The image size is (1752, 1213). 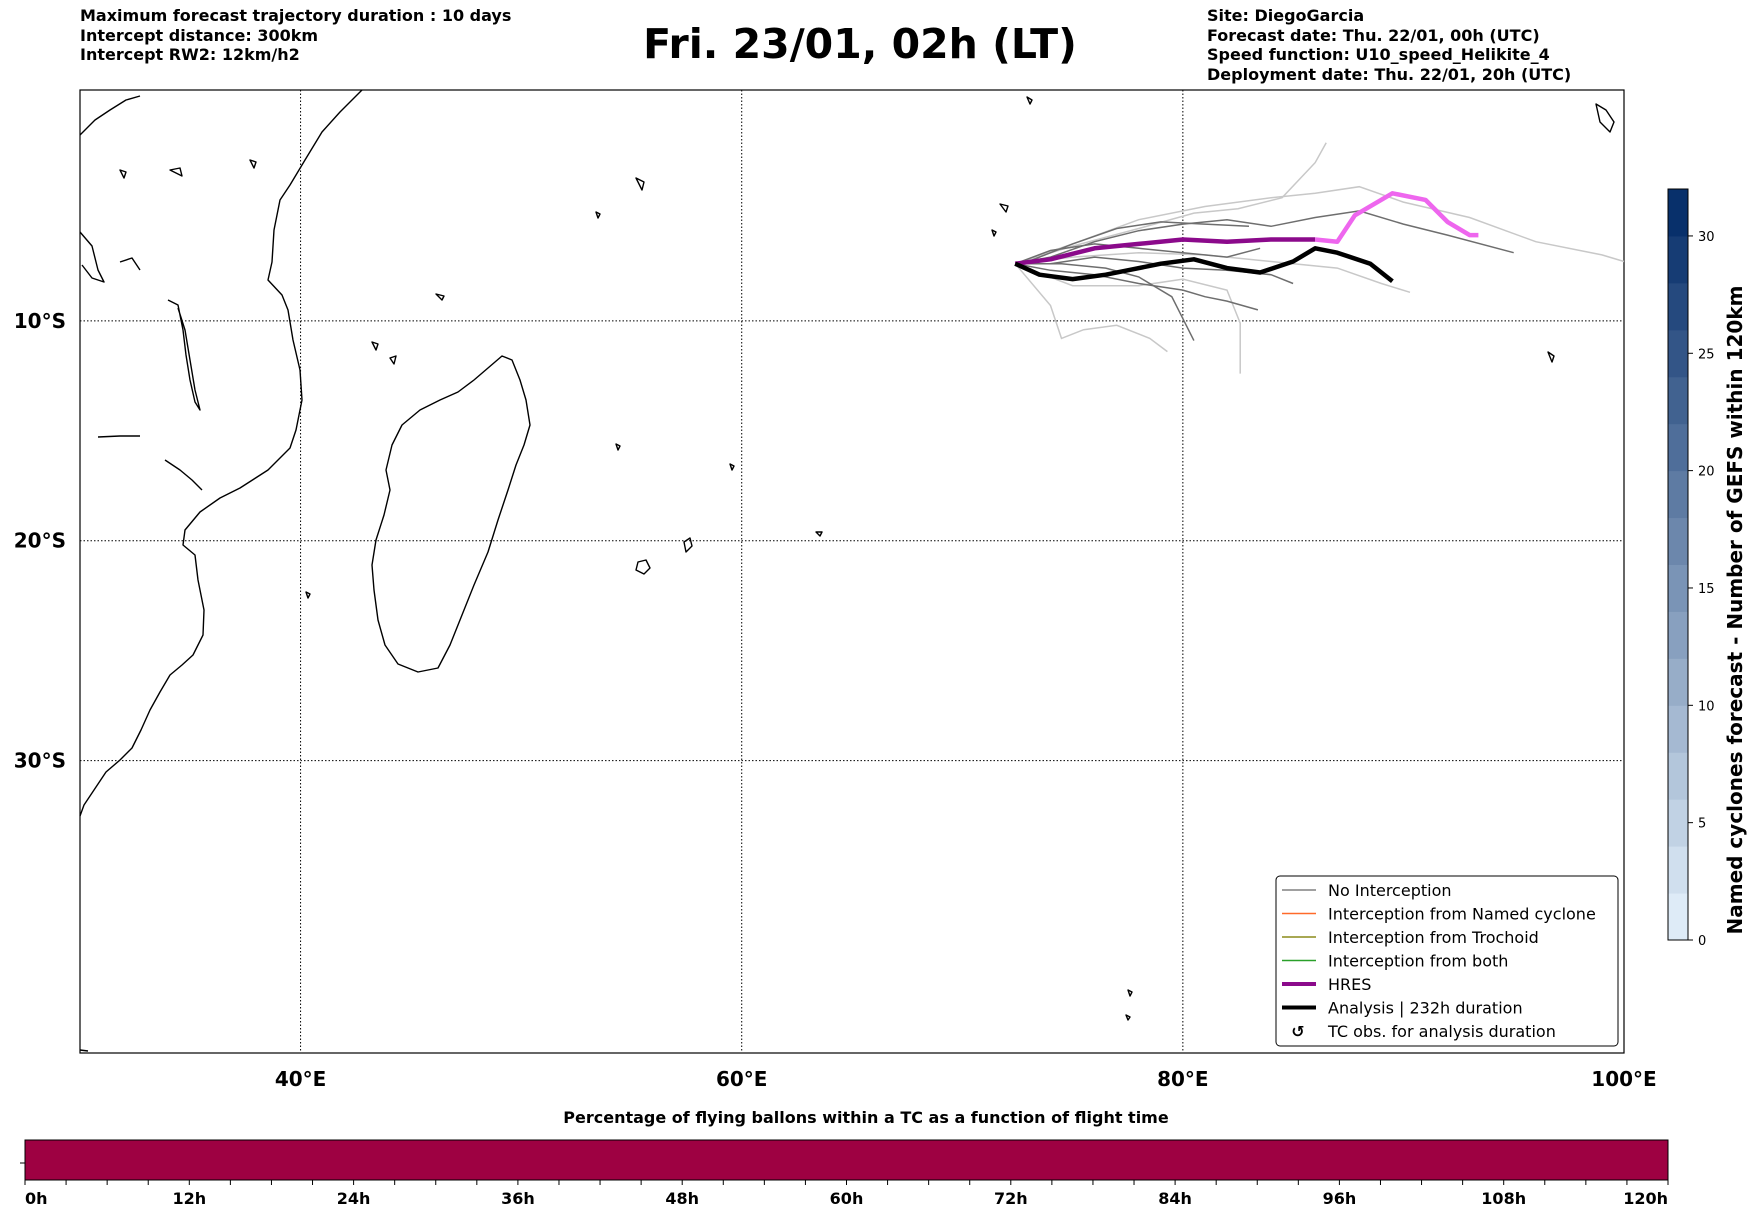 I want to click on legend-label: TC obs. for analysis duration, so click(x=1441, y=1031).